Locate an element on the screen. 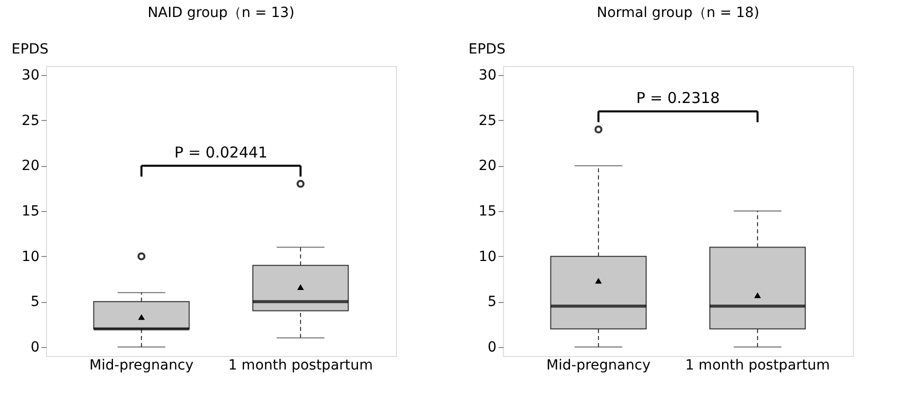 This screenshot has width=919, height=409. annotation: P = 0.2318 is located at coordinates (678, 97).